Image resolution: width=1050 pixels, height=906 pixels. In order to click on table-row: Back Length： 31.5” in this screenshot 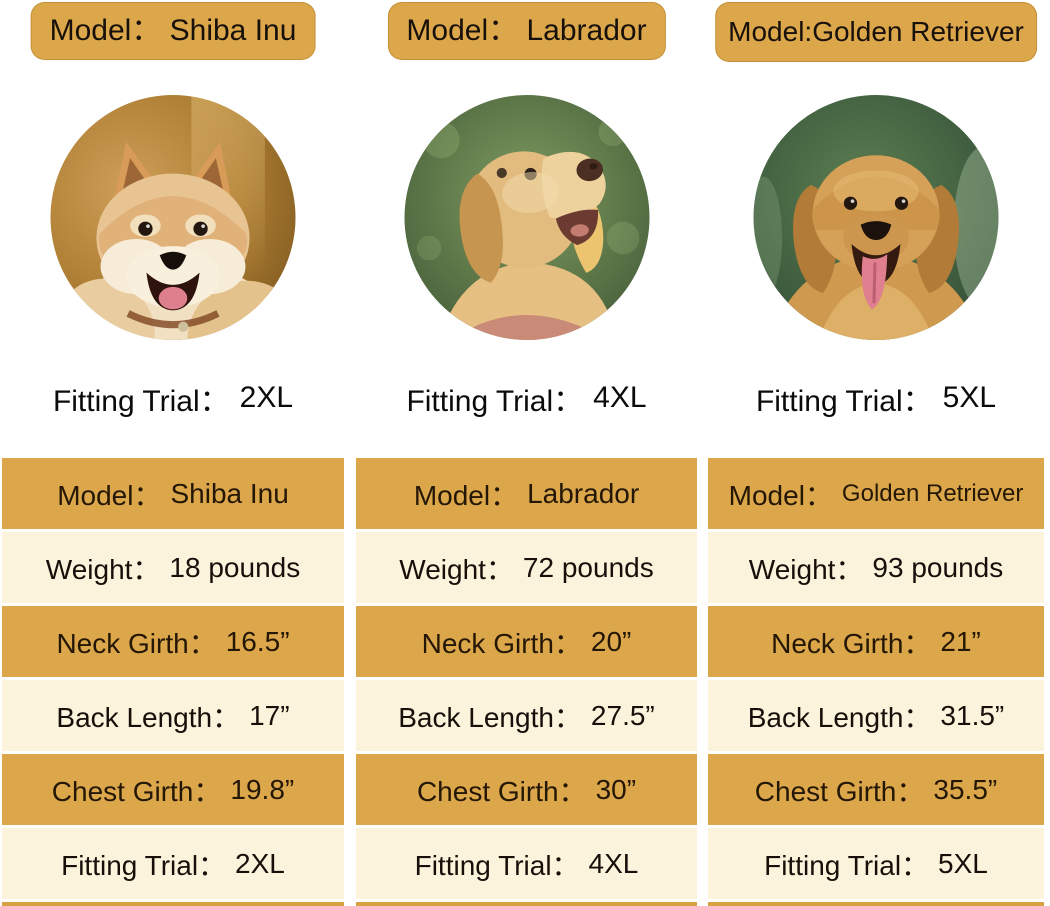, I will do `click(876, 715)`.